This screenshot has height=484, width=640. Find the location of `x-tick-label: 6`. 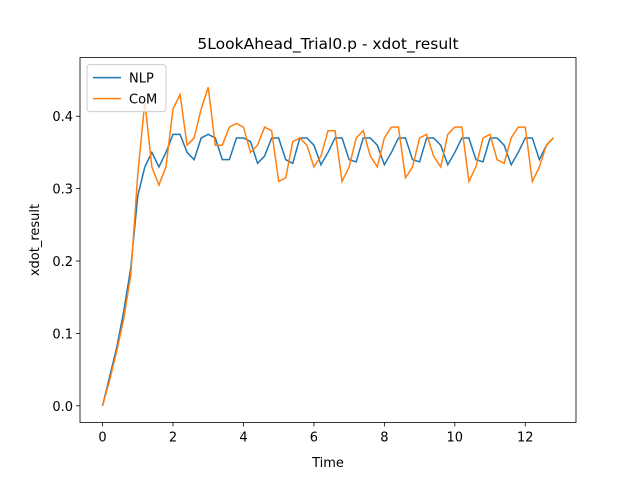

x-tick-label: 6 is located at coordinates (314, 437).